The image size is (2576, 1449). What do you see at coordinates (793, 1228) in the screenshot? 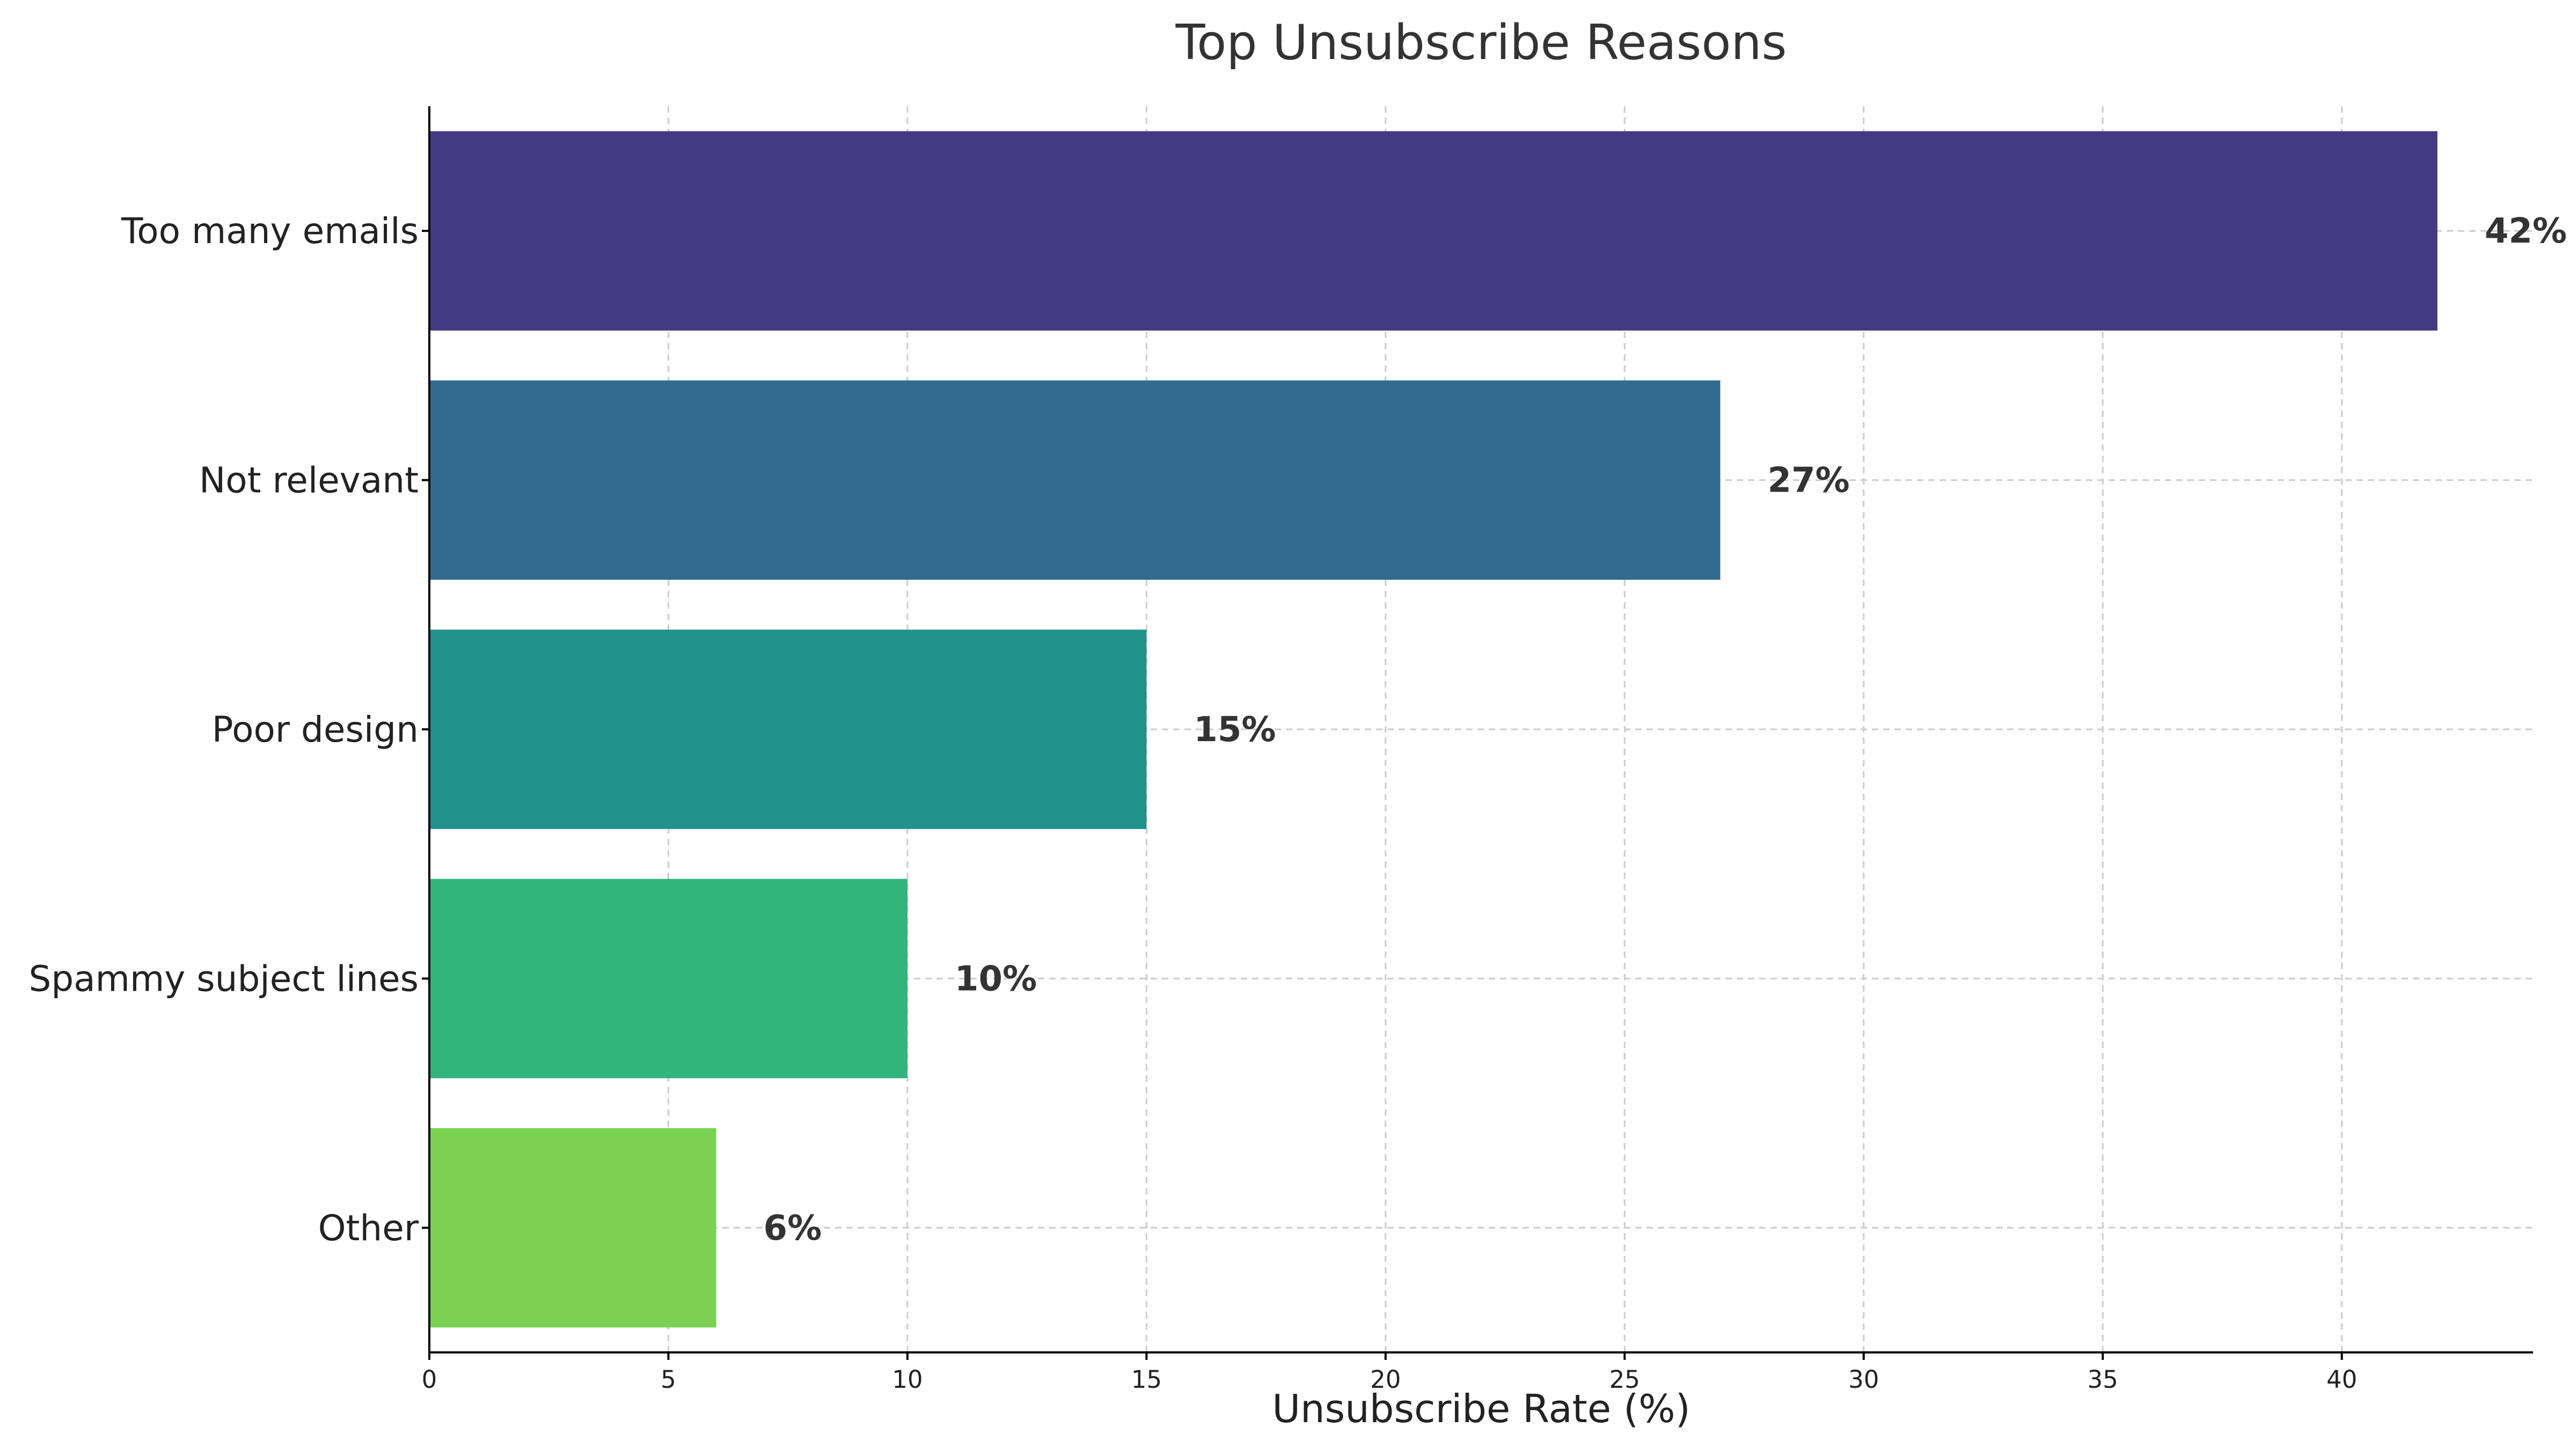
I see `value-label: 6%` at bounding box center [793, 1228].